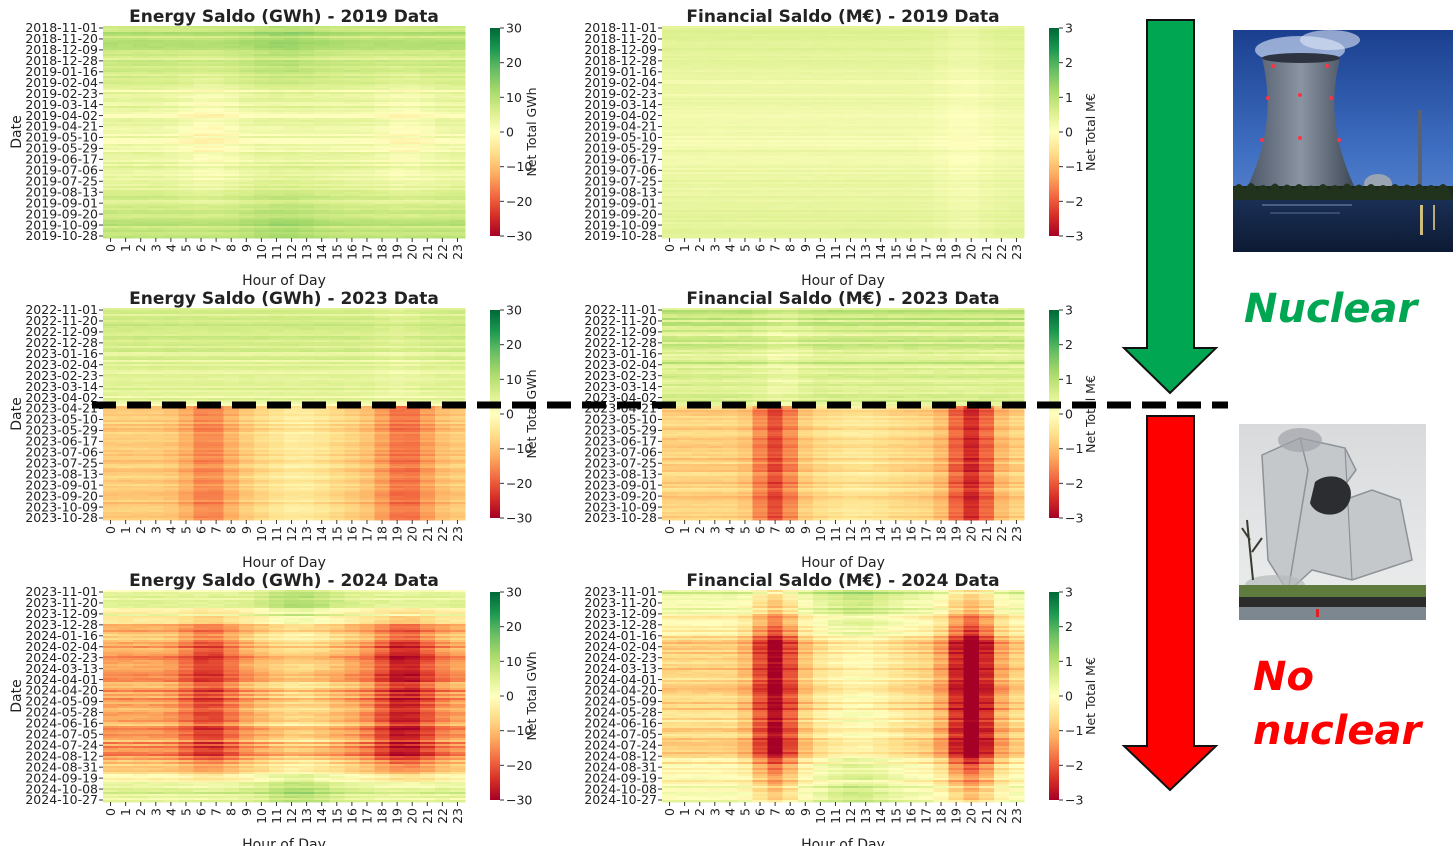  What do you see at coordinates (382, 252) in the screenshot?
I see `x-tick-label: 18` at bounding box center [382, 252].